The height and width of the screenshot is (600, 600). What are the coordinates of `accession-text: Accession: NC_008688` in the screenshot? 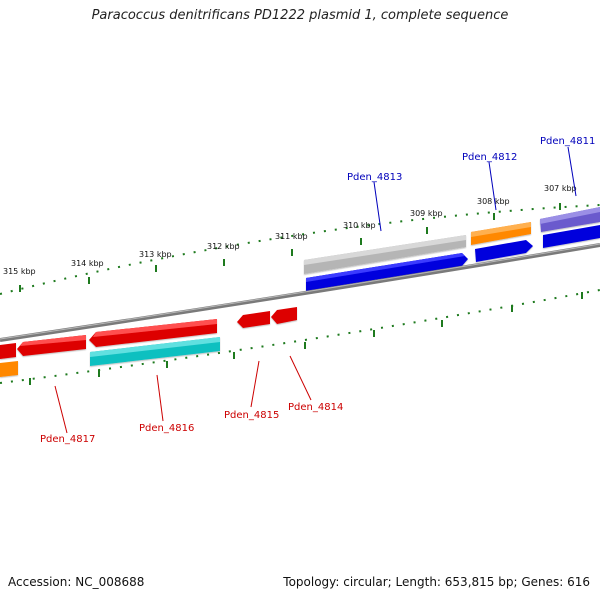 It's located at (76, 582).